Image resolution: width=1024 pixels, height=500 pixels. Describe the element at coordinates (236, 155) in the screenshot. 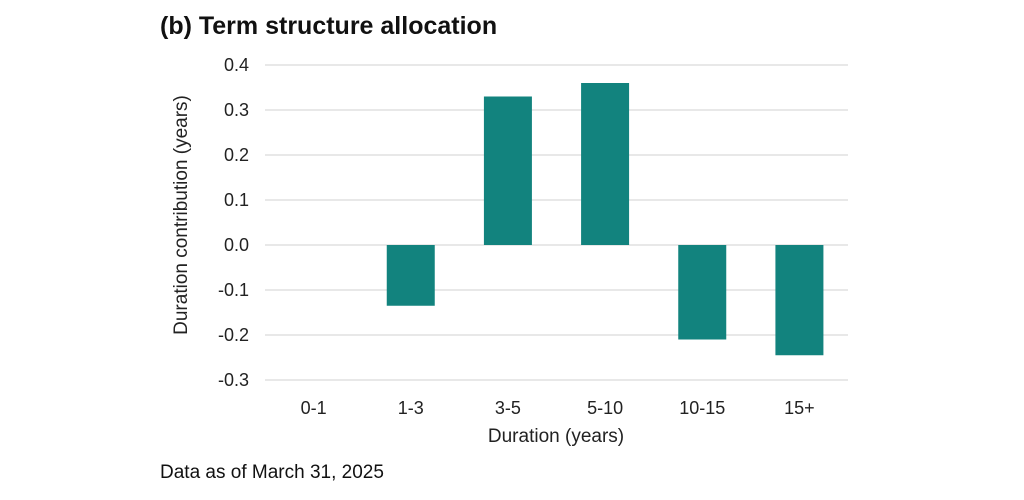

I see `y-tick-label: 0.2` at that location.